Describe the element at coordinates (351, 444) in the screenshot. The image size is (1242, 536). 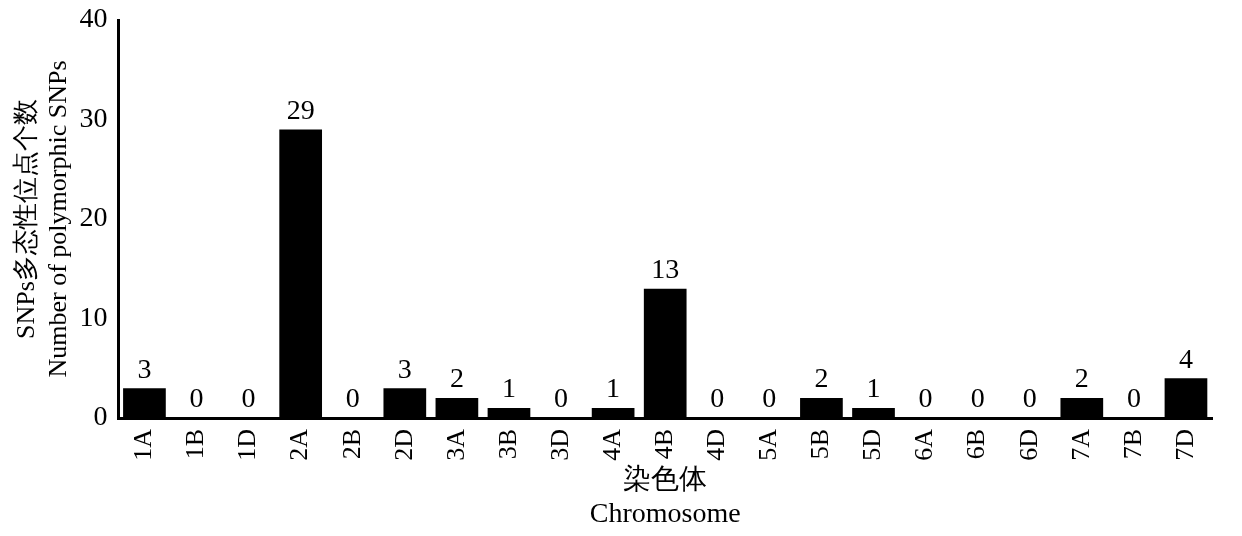
I see `x-tick-label: 2B` at that location.